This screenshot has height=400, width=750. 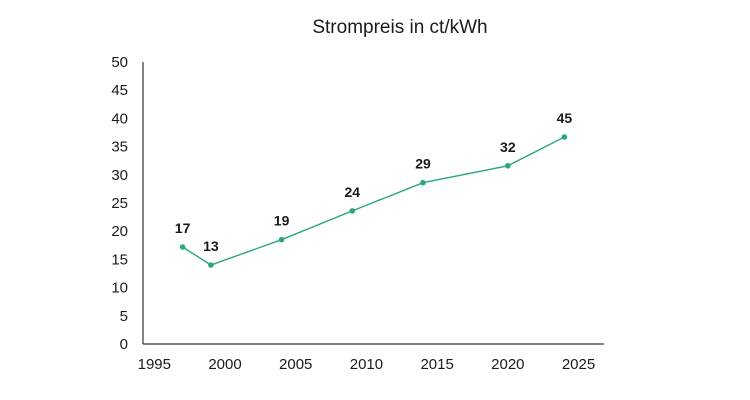 I want to click on y-tick-label: 0, so click(x=124, y=344).